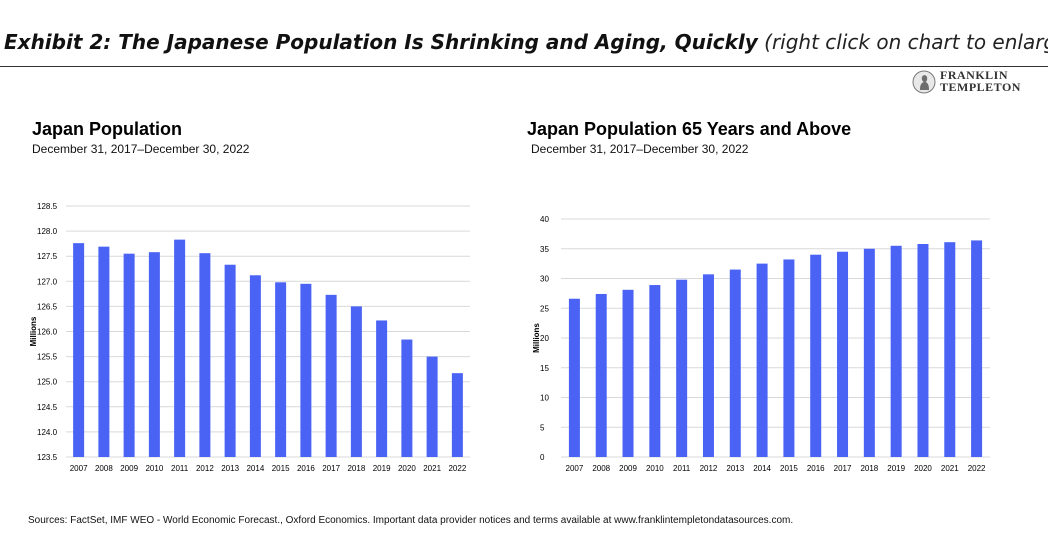 The height and width of the screenshot is (551, 1048). What do you see at coordinates (205, 468) in the screenshot?
I see `x-tick-label: 2012` at bounding box center [205, 468].